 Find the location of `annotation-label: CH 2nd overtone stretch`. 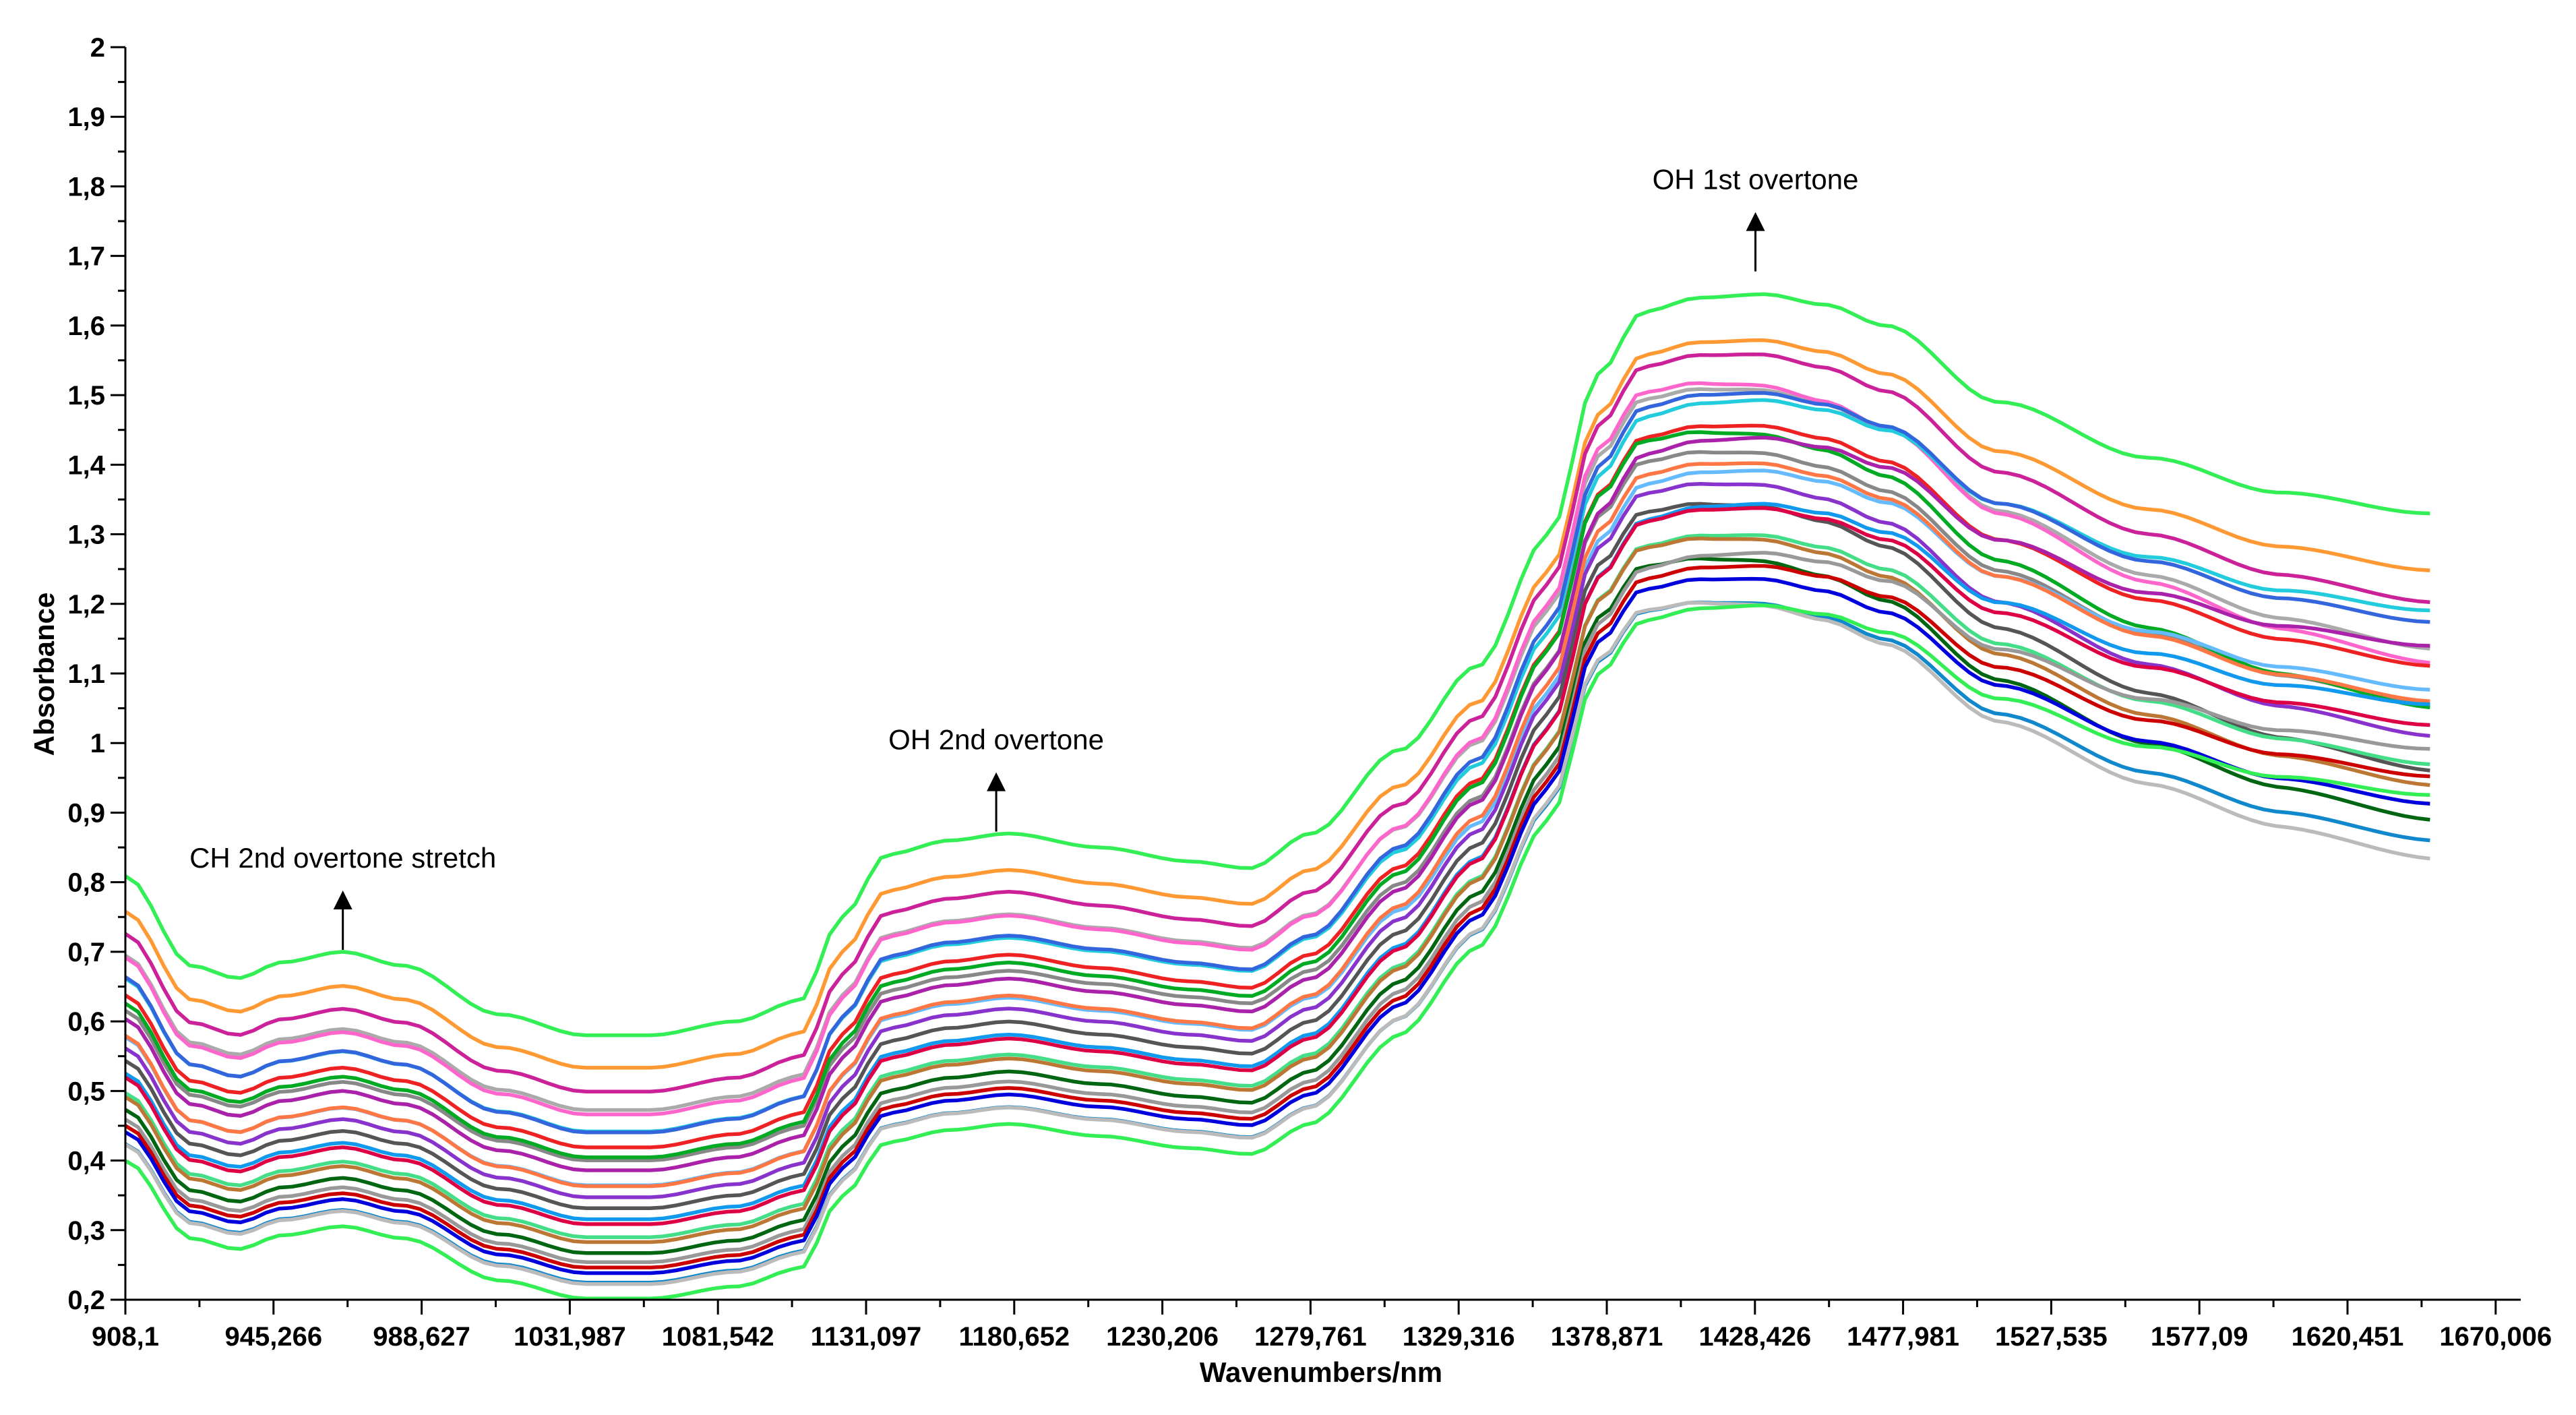

annotation-label: CH 2nd overtone stretch is located at coordinates (343, 858).